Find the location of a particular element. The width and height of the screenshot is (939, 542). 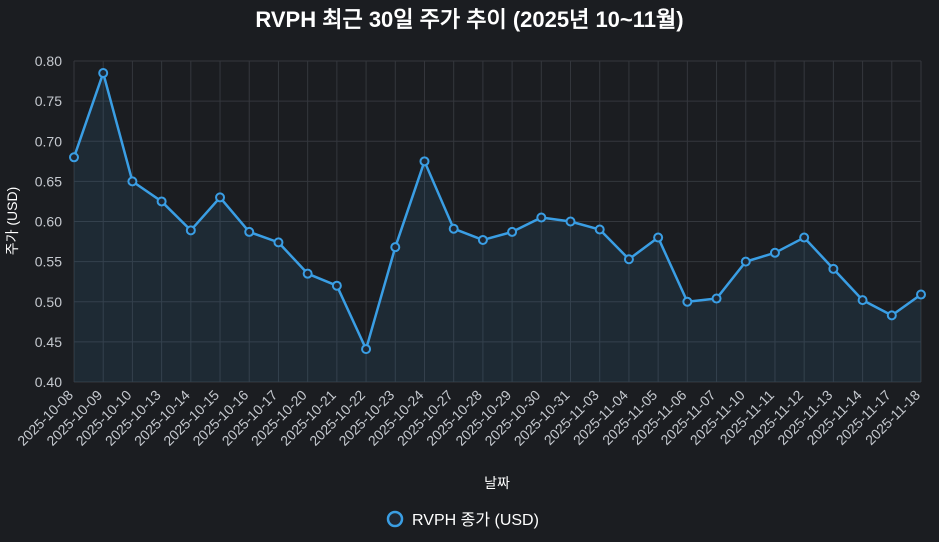

y-tick-label: 0.55 is located at coordinates (48, 262).